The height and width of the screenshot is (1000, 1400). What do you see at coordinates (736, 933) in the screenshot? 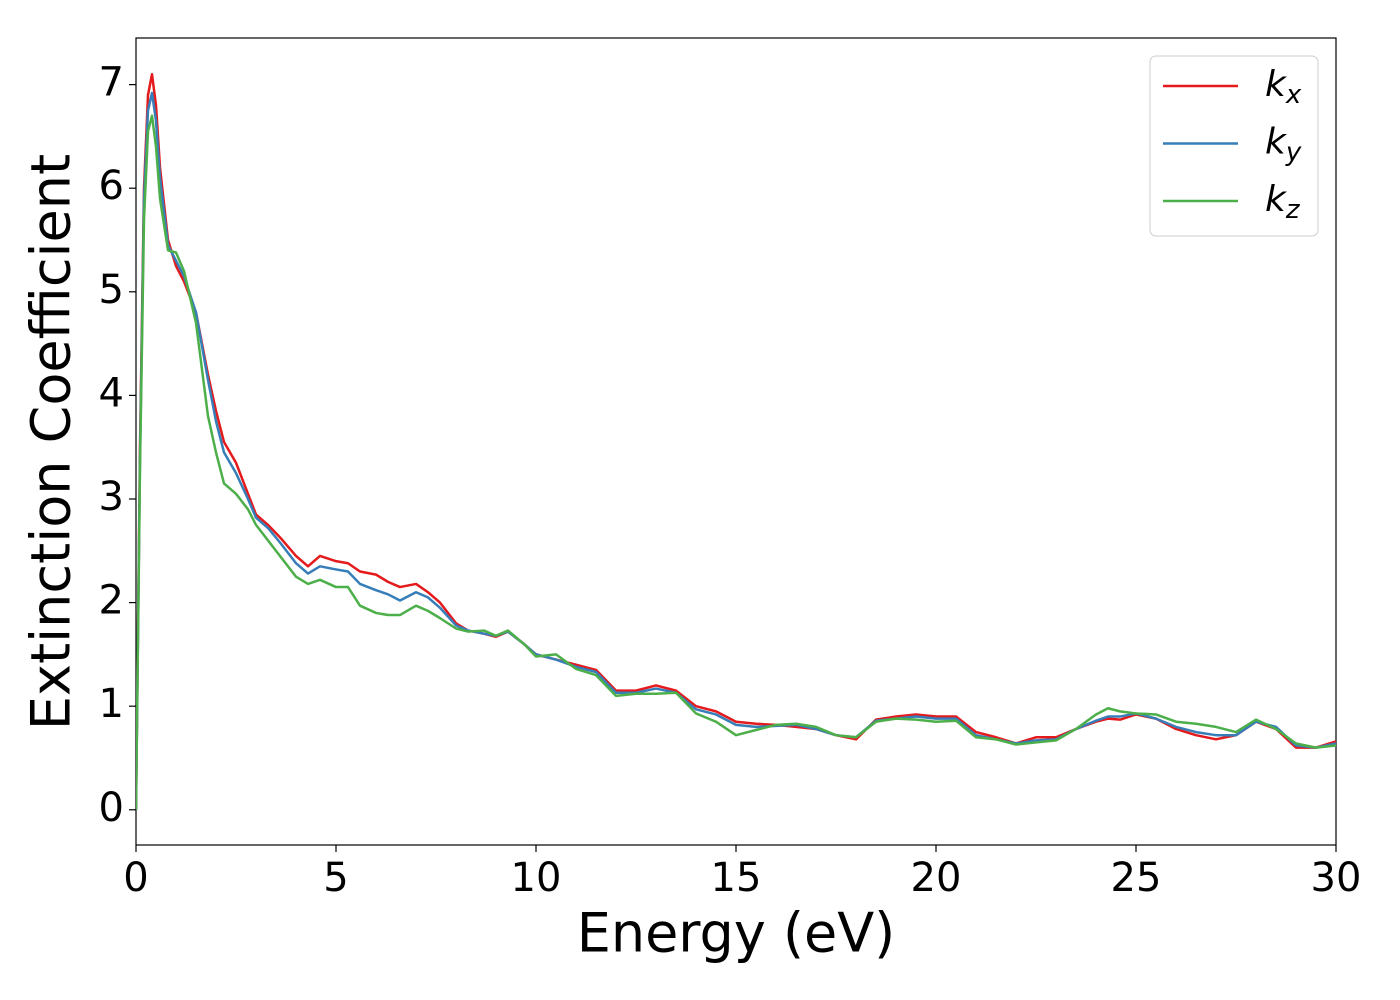
I see `x-axis-label: Energy (eV)` at bounding box center [736, 933].